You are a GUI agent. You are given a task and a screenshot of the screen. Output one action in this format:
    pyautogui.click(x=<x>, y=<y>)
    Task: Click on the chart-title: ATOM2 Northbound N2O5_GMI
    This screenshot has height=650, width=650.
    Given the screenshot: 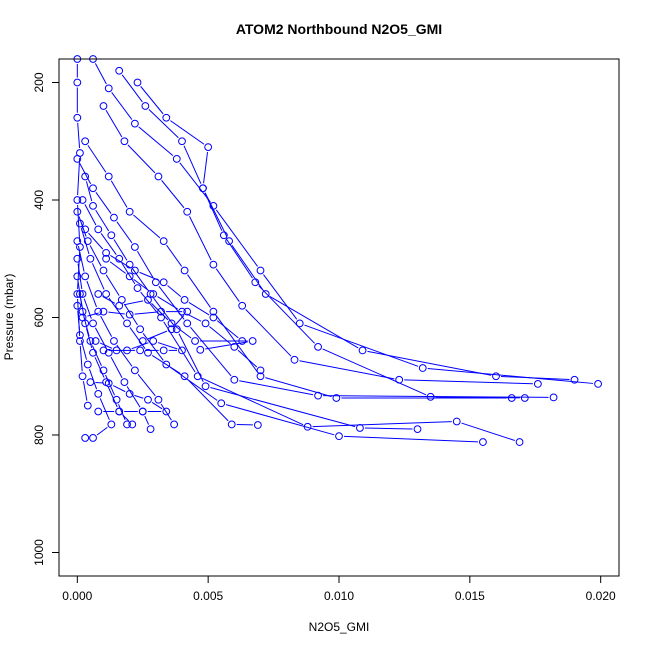 What is the action you would take?
    pyautogui.click(x=339, y=29)
    